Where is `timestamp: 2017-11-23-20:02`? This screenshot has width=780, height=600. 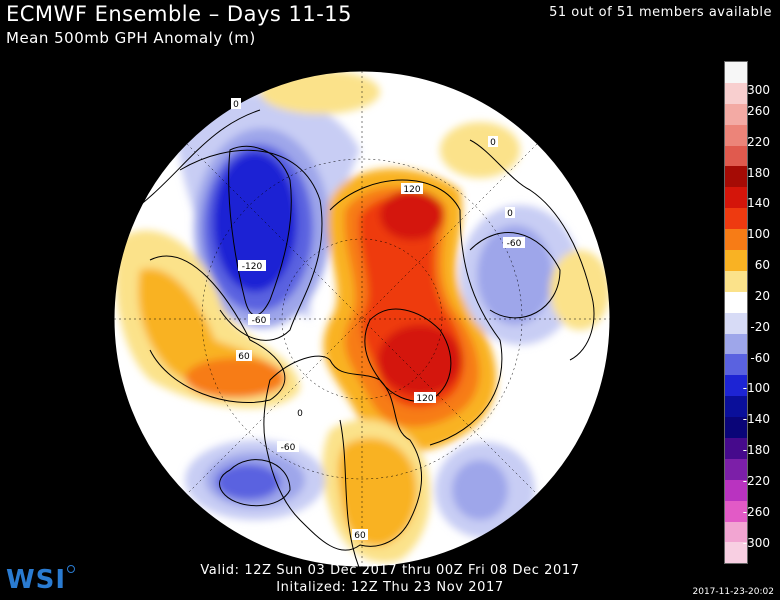
timestamp: 2017-11-23-20:02 is located at coordinates (733, 592).